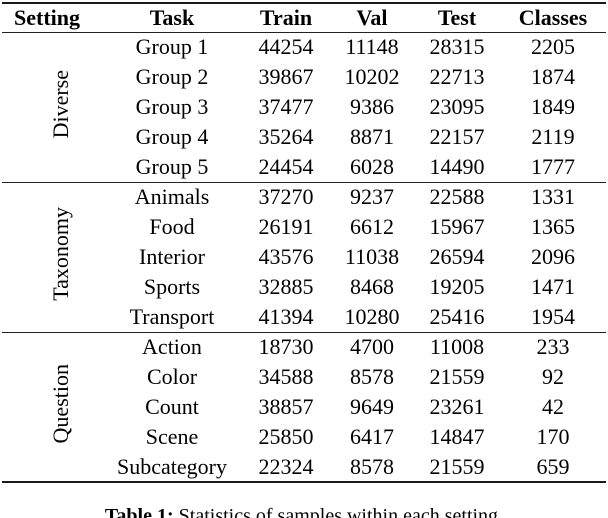 The width and height of the screenshot is (608, 518). I want to click on cell-train: 18730, so click(286, 347).